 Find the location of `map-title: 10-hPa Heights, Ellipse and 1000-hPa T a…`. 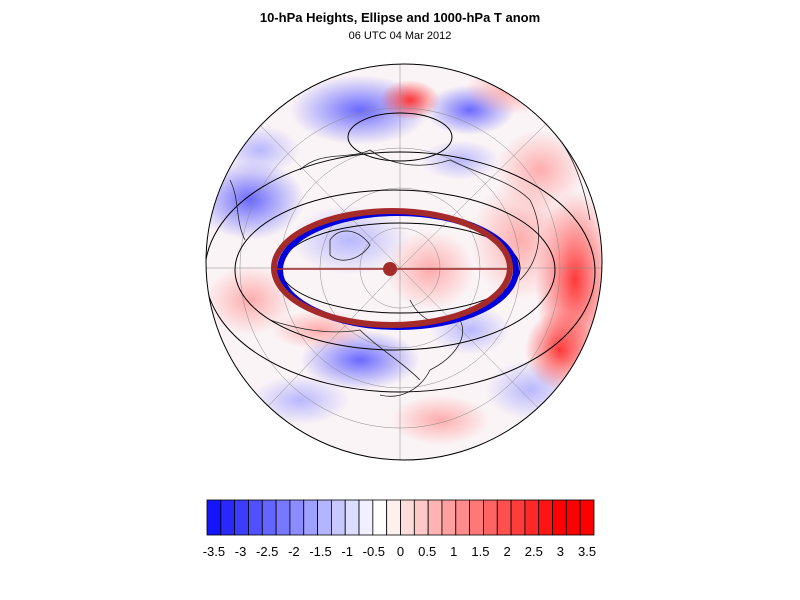

map-title: 10-hPa Heights, Ellipse and 1000-hPa T a… is located at coordinates (400, 17).